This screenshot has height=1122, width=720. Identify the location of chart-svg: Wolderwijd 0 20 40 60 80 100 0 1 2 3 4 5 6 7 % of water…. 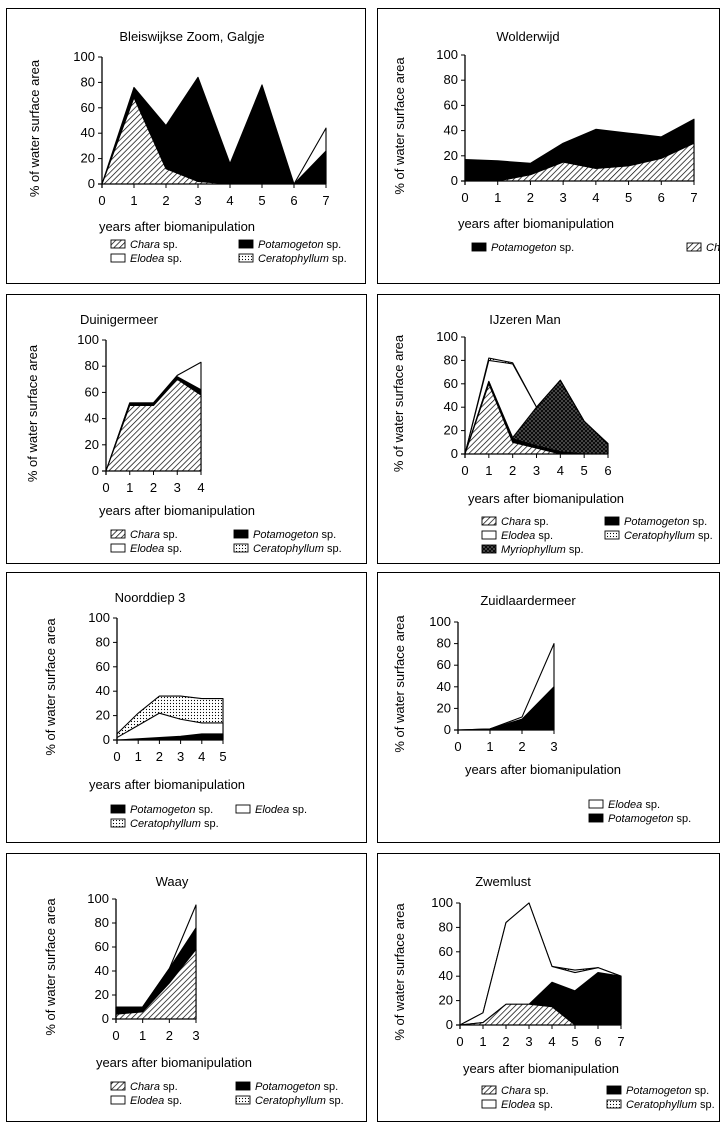
(555, 141).